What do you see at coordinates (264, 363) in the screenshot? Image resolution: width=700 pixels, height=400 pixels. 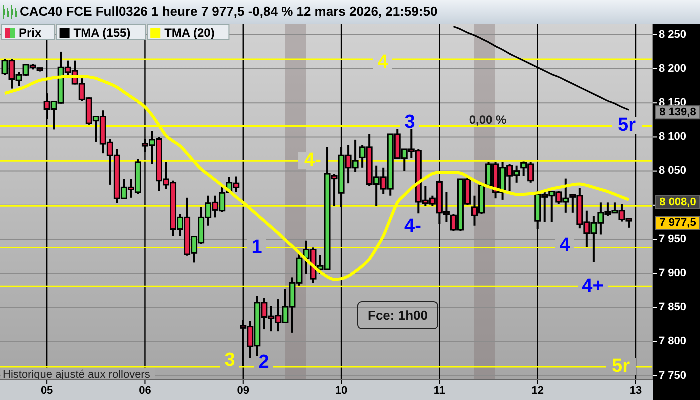 I see `annotation: 2` at bounding box center [264, 363].